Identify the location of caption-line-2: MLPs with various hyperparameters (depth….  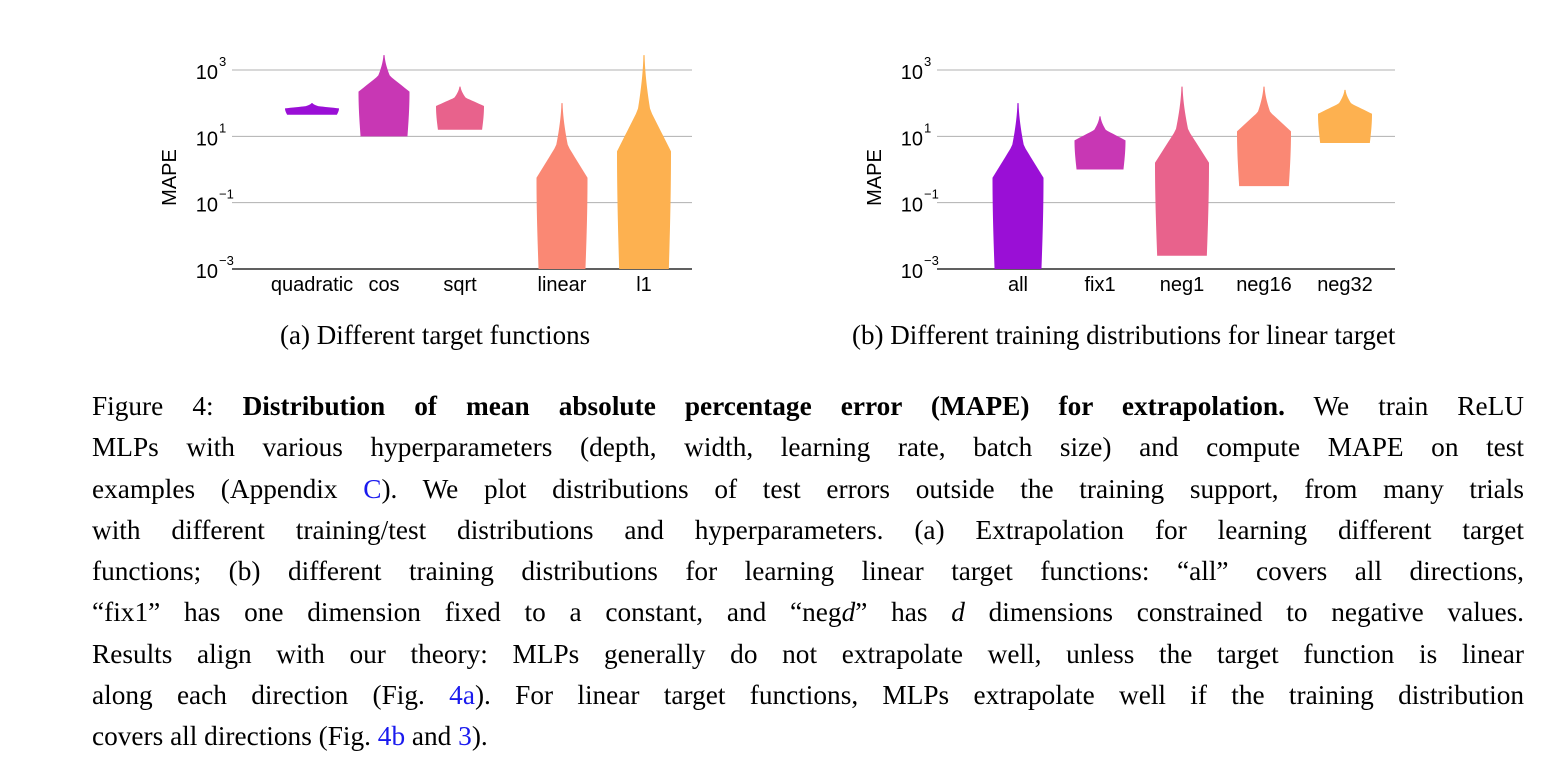
(808, 447).